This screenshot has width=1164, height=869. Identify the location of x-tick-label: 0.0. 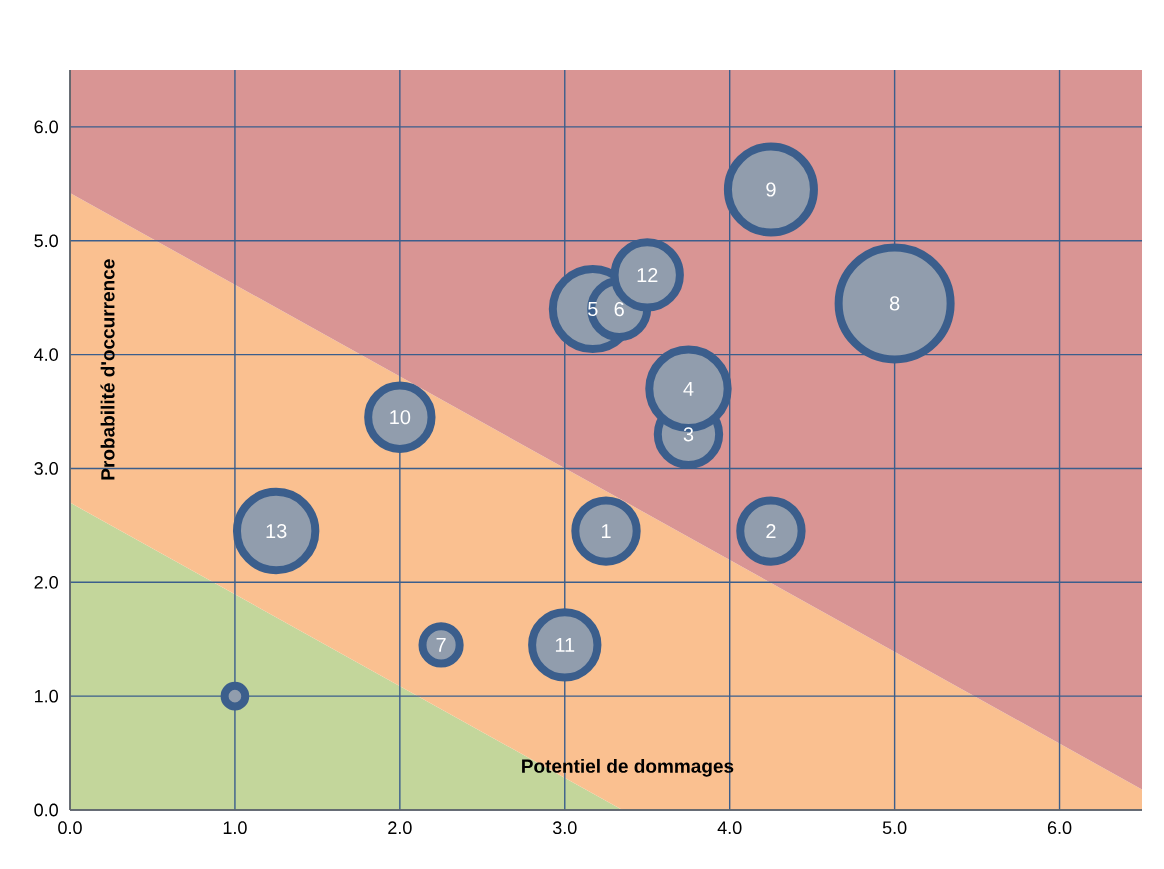
(70, 828).